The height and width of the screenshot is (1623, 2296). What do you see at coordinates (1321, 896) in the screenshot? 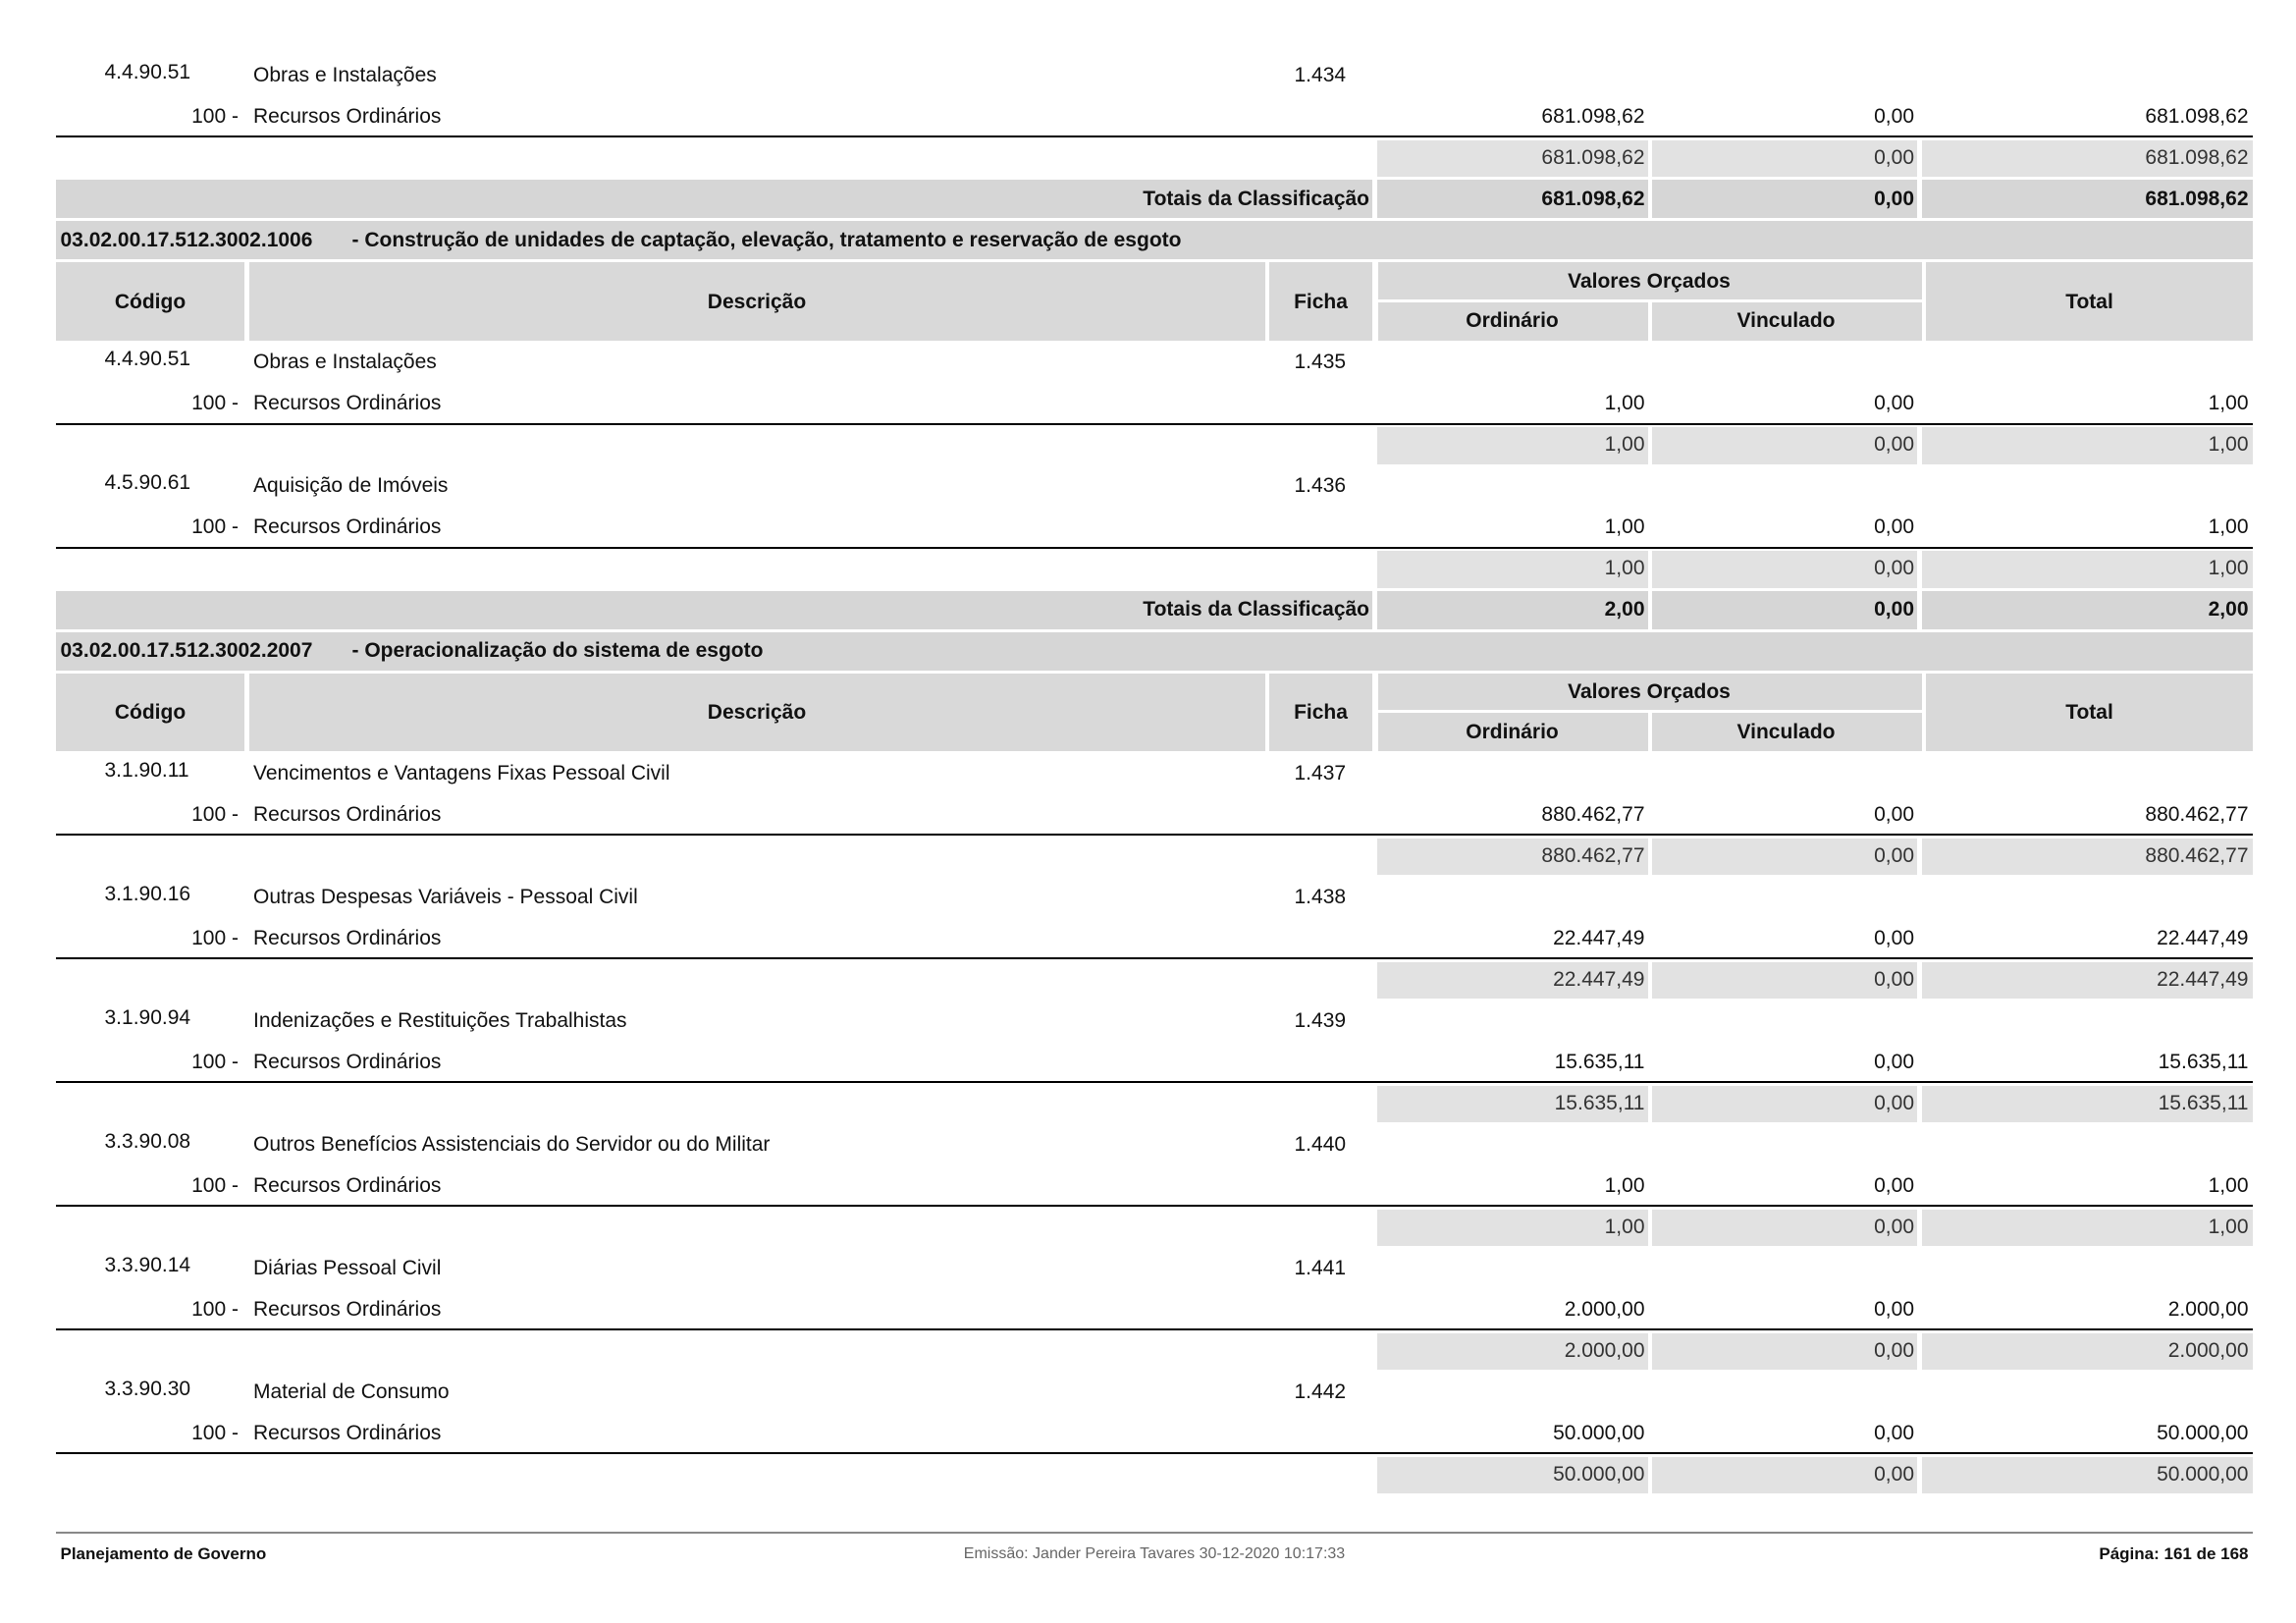
I see `ficha: 1.438` at bounding box center [1321, 896].